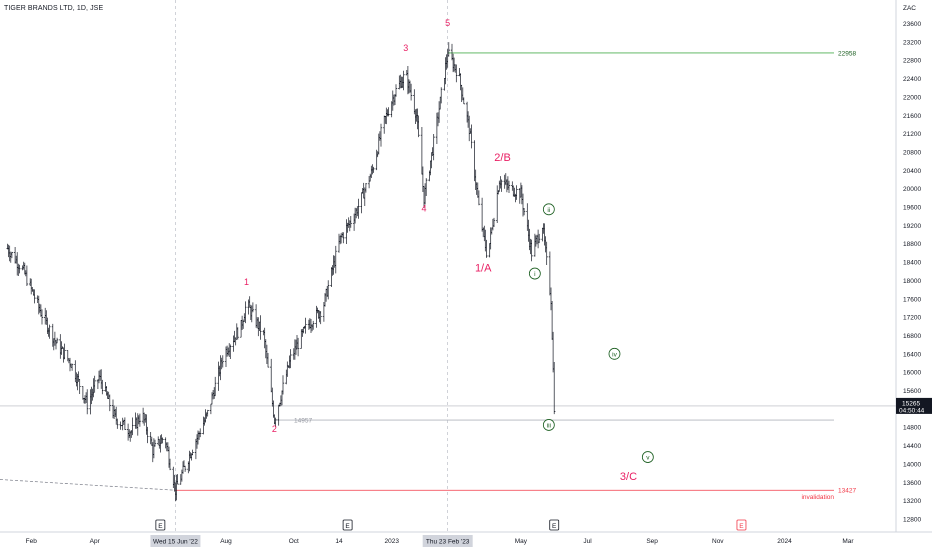  Describe the element at coordinates (912, 281) in the screenshot. I see `y-tick-label: 18000` at that location.